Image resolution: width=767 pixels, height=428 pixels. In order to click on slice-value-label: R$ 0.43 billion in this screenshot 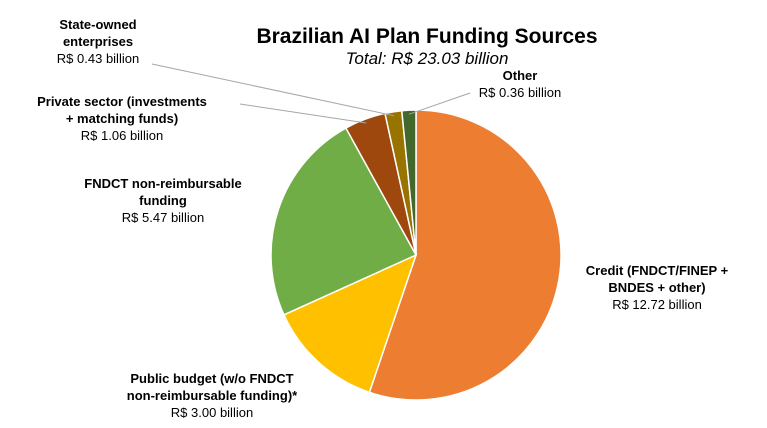, I will do `click(98, 58)`.